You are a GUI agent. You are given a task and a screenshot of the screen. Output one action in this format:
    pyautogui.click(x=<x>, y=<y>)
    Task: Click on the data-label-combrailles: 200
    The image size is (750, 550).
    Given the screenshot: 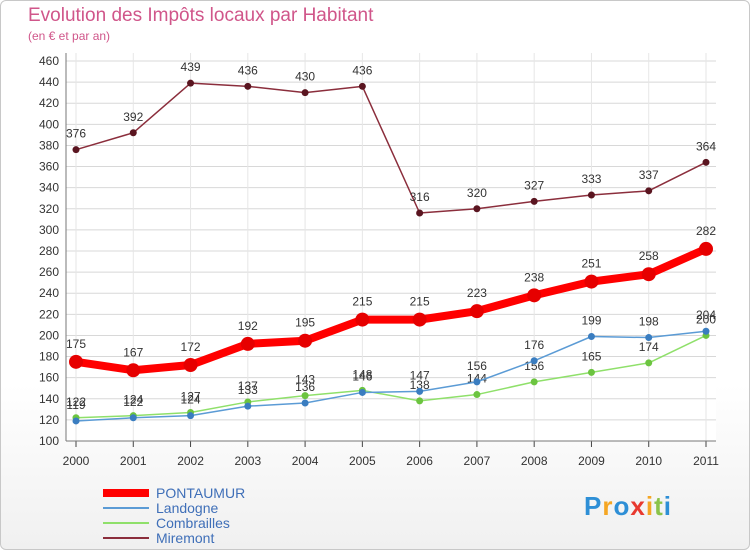 What is the action you would take?
    pyautogui.click(x=706, y=319)
    